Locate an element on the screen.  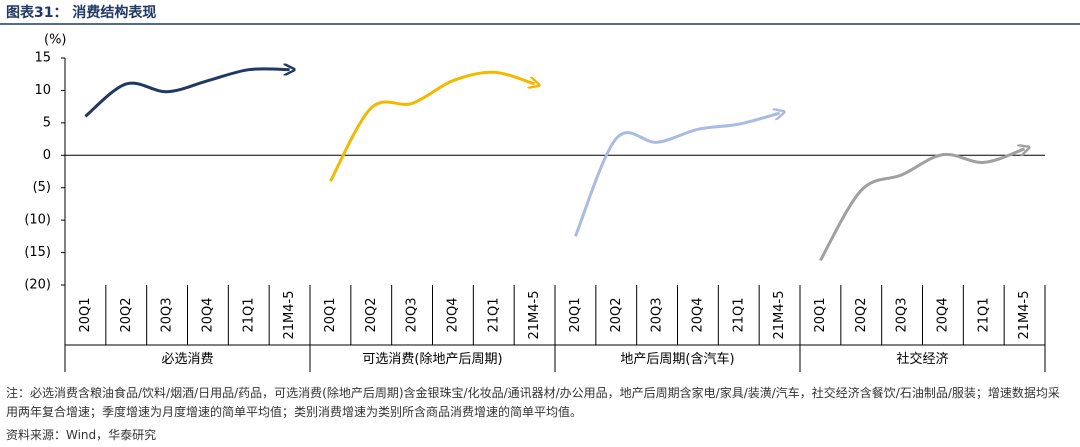
y-tick-label: (20) is located at coordinates (37, 285).